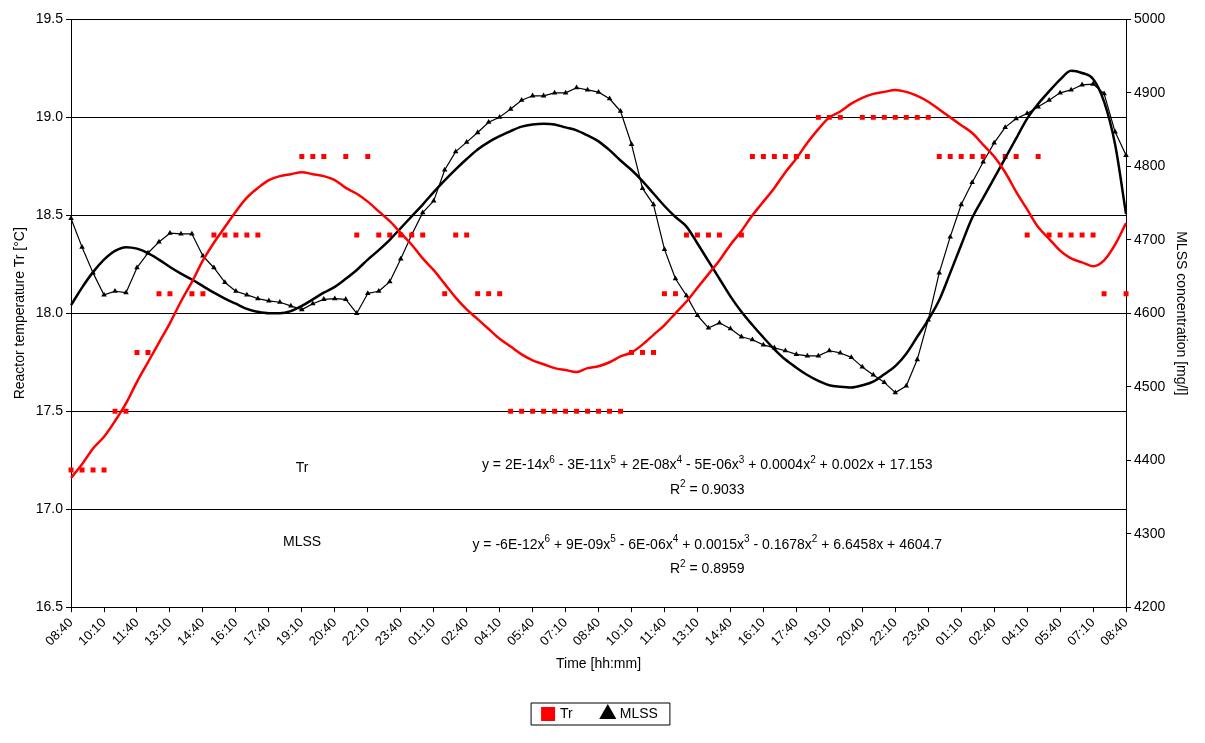 Image resolution: width=1205 pixels, height=743 pixels. What do you see at coordinates (1150, 459) in the screenshot?
I see `y2-tick-label: 4400` at bounding box center [1150, 459].